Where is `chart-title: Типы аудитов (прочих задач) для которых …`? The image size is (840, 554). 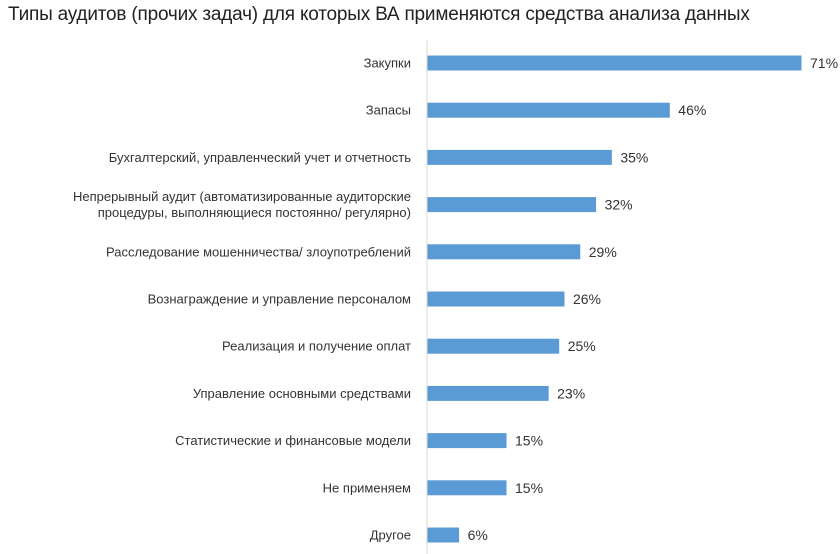 chart-title: Типы аудитов (прочих задач) для которых … is located at coordinates (379, 14).